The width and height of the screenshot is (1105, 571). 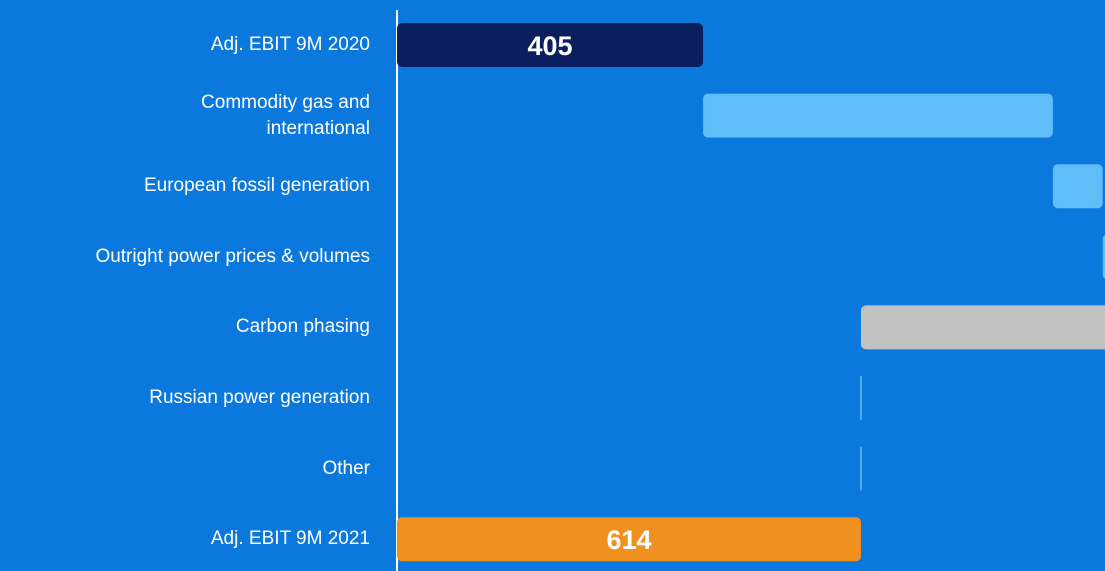 What do you see at coordinates (259, 397) in the screenshot?
I see `category-label: Russian power generation` at bounding box center [259, 397].